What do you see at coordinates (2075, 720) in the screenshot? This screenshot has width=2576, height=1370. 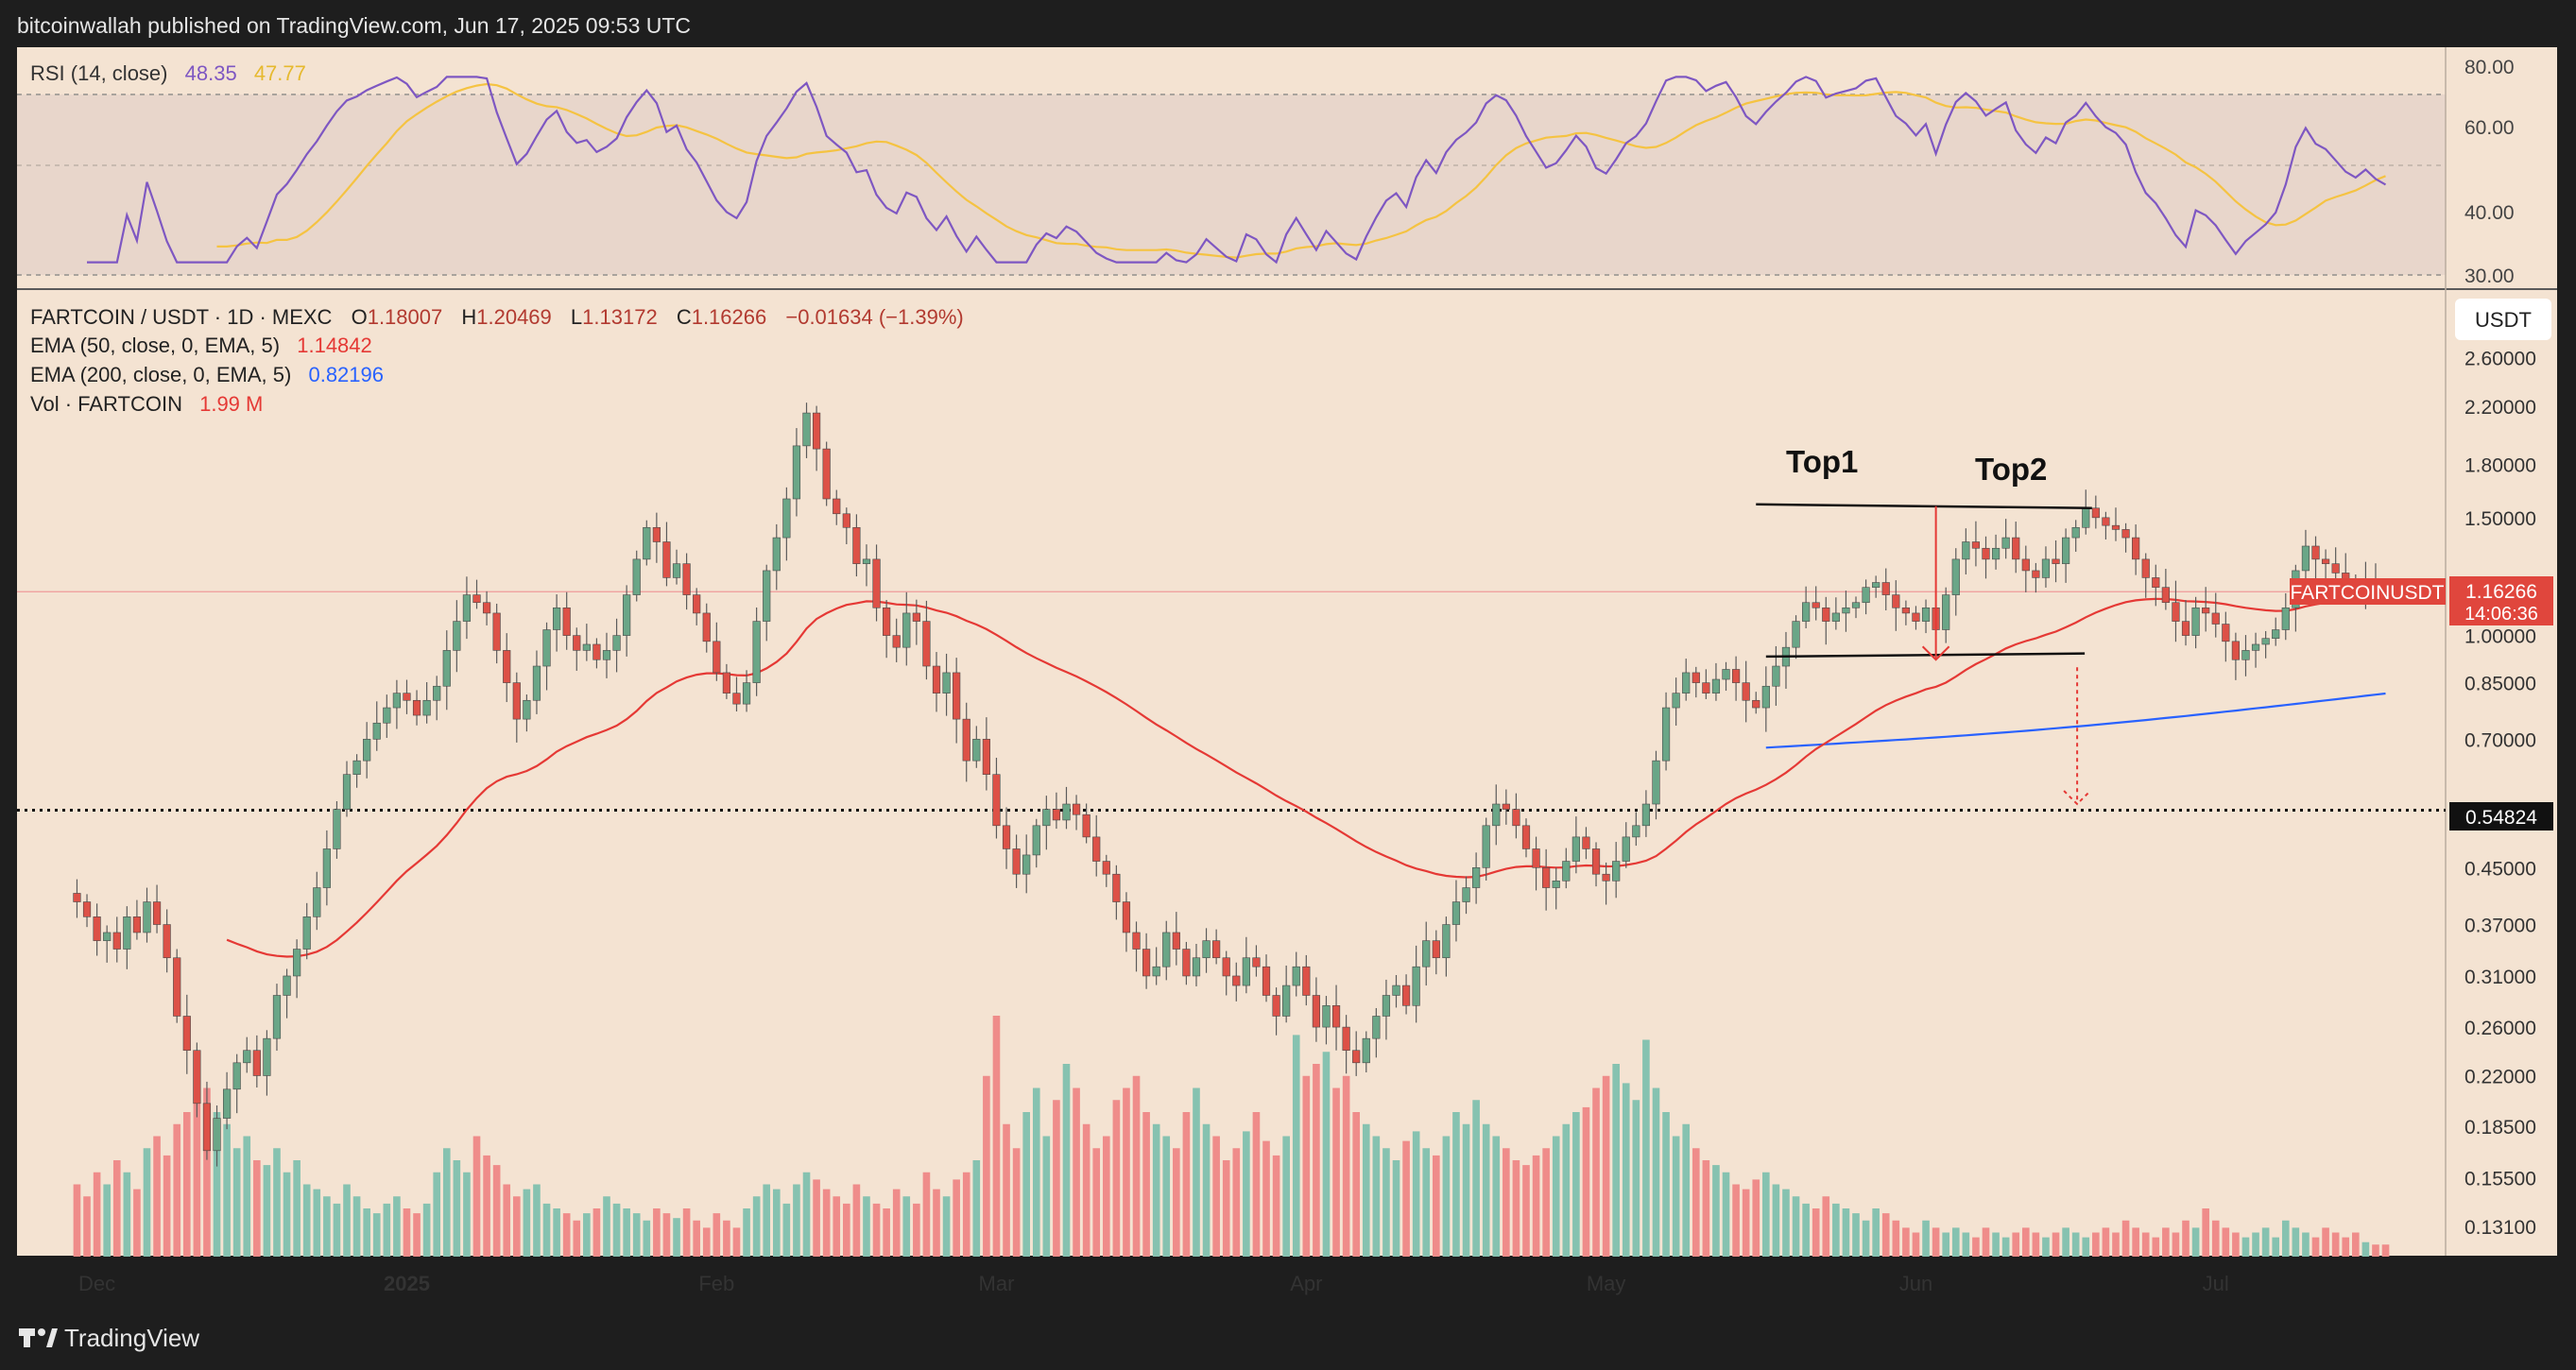 I see `ema200-line` at bounding box center [2075, 720].